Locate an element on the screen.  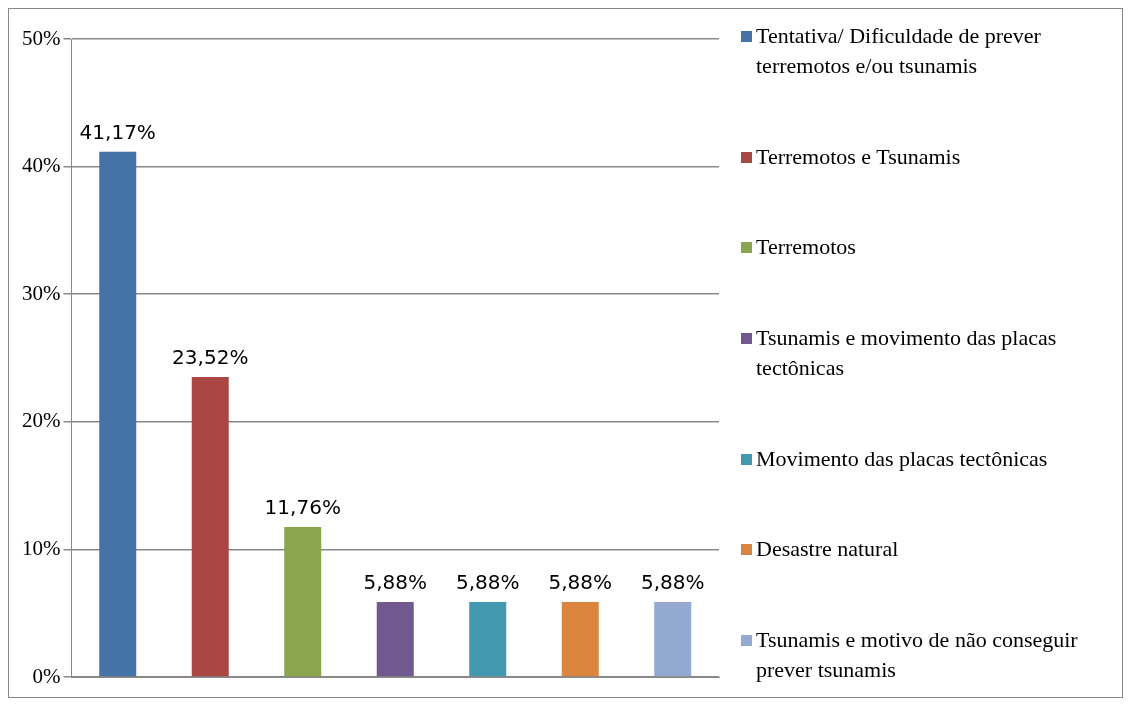
legend-label: Tsunamis e movimento das placas tectônicas is located at coordinates (907, 352).